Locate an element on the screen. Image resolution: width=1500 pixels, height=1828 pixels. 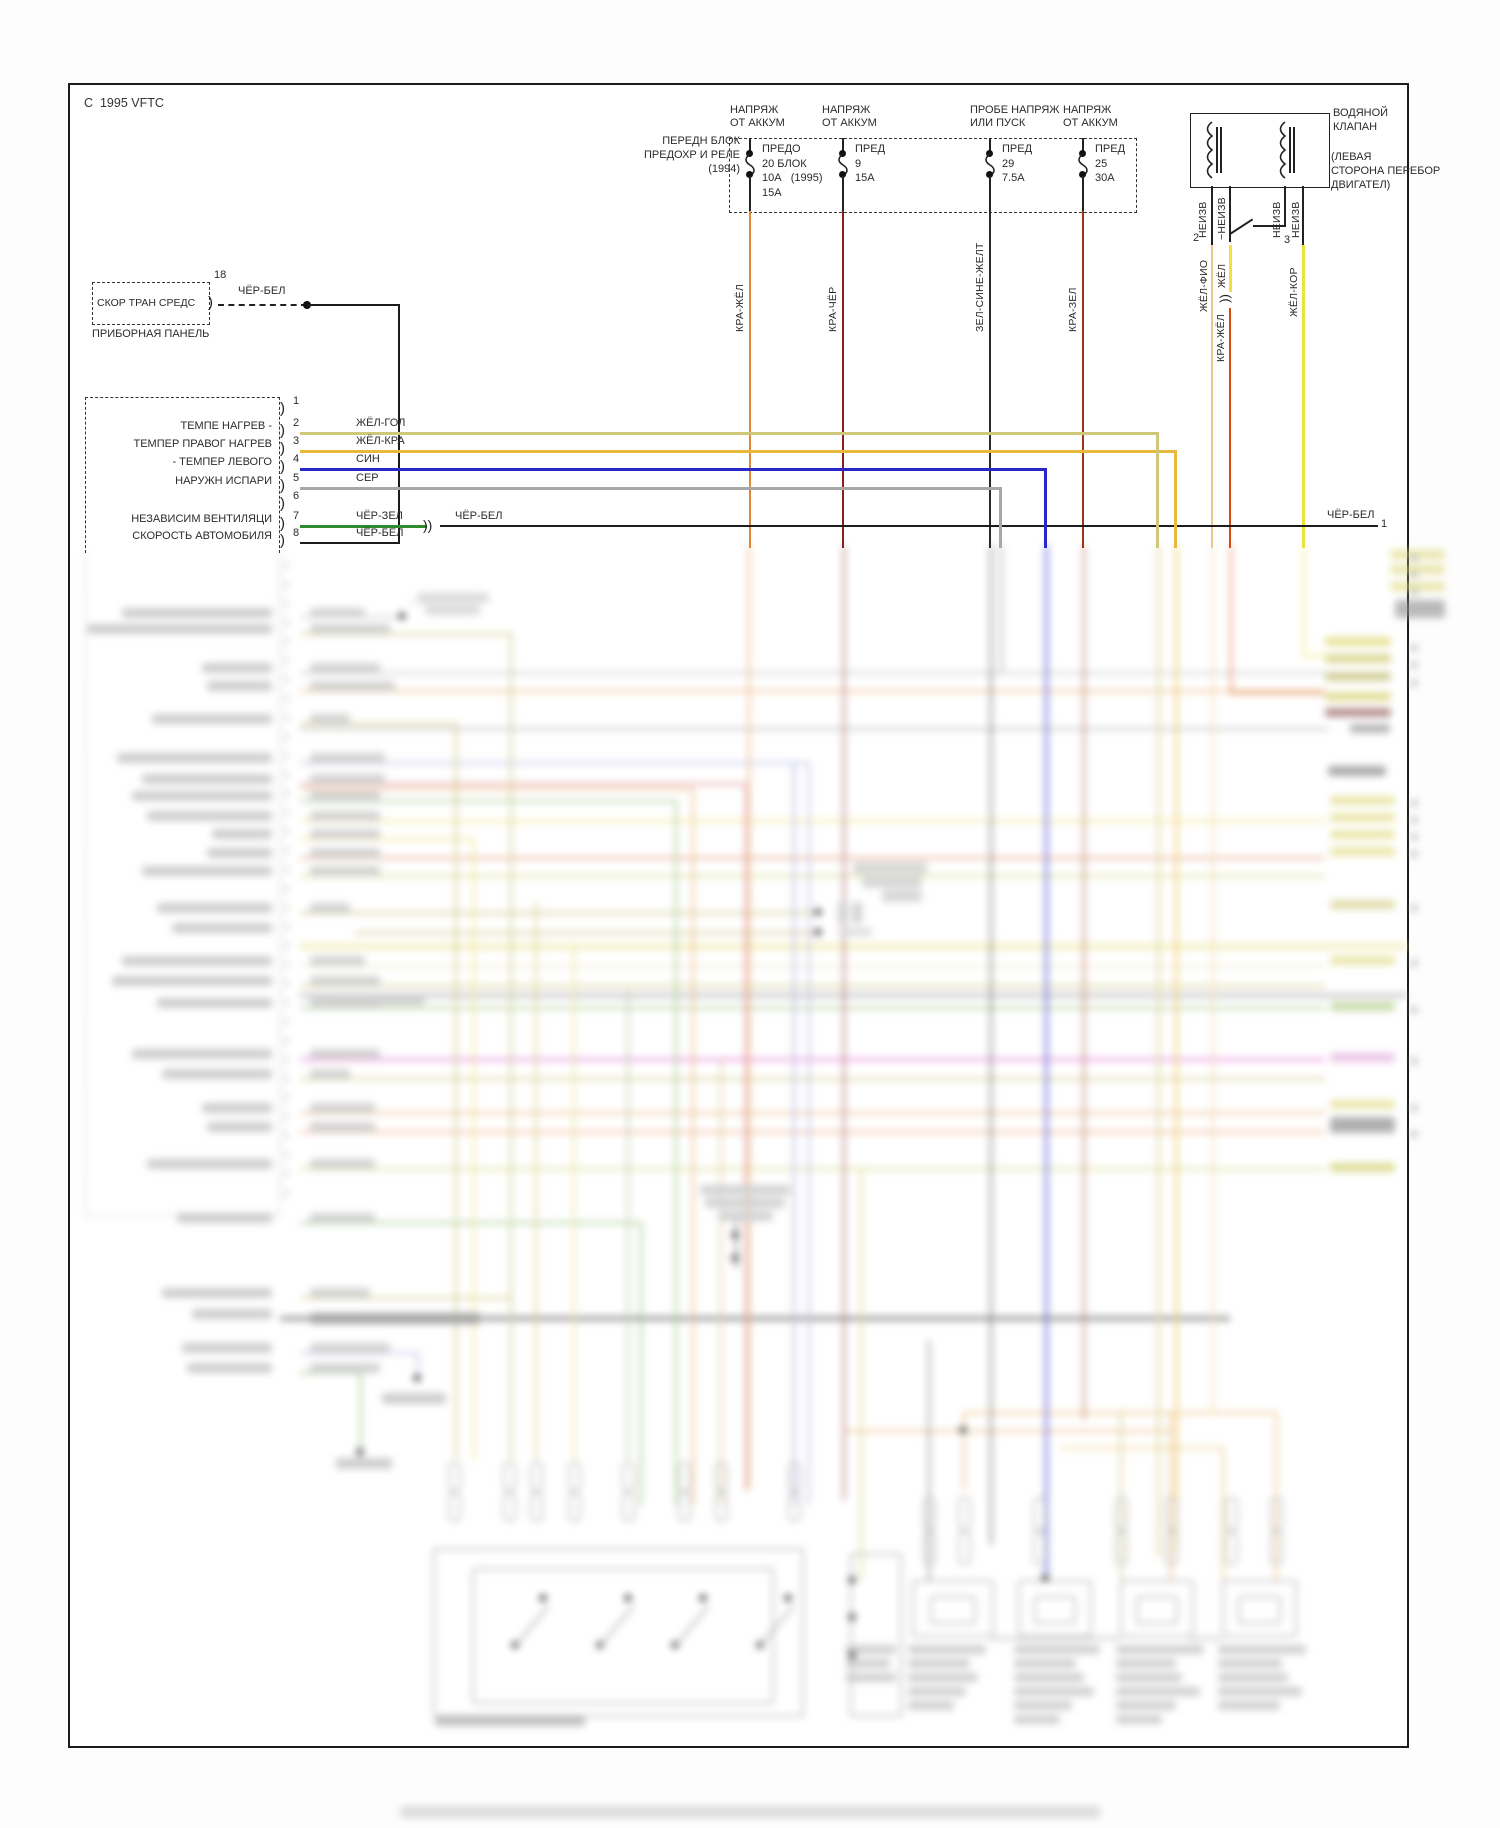
pin-function-label: НЕЗАВИСИМ ВЕНТИЛЯЦИ is located at coordinates (201, 519).